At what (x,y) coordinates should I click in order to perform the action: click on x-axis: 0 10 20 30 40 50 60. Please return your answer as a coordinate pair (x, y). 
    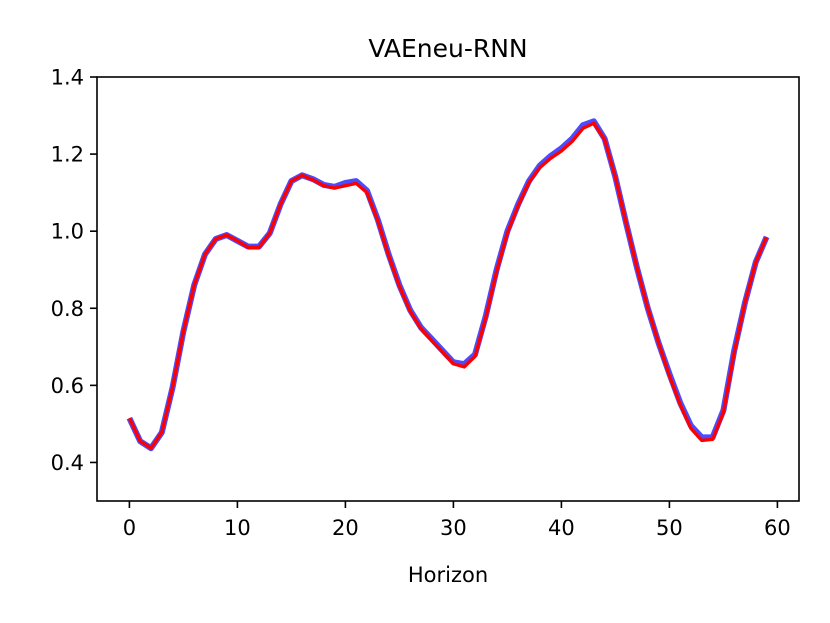
    Looking at the image, I should click on (457, 520).